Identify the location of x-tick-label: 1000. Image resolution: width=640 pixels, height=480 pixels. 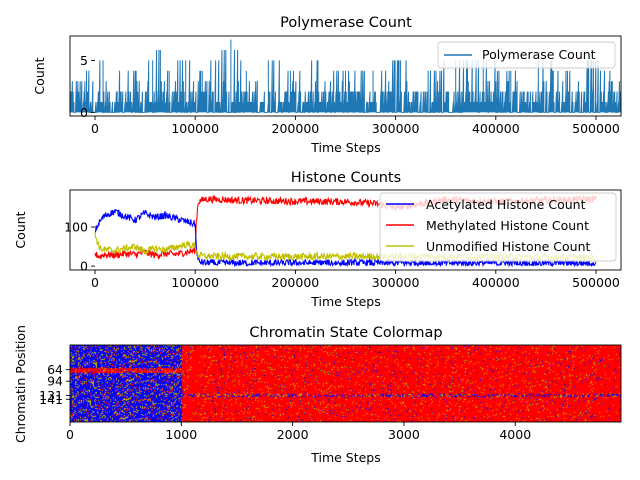
(181, 434).